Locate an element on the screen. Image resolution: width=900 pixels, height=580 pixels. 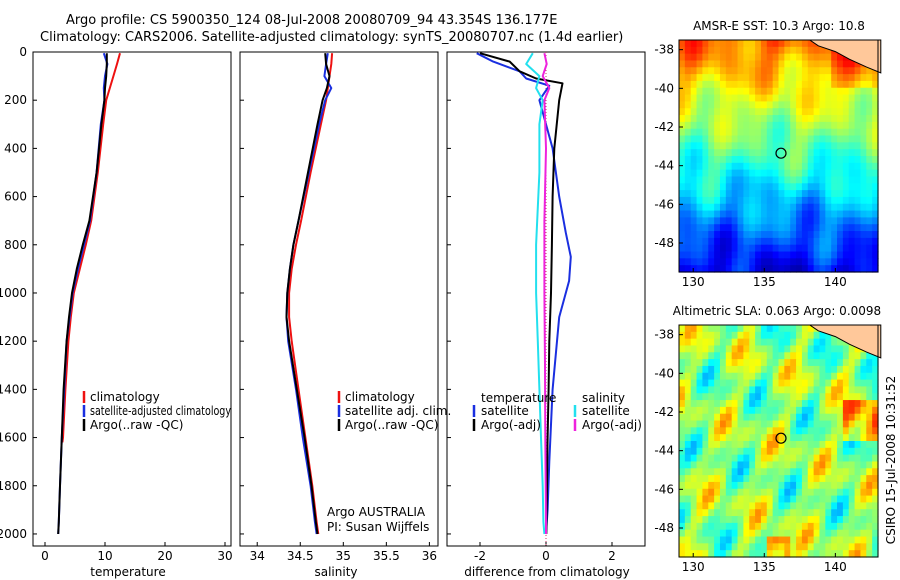
y-tick-label: 200 is located at coordinates (15, 100).